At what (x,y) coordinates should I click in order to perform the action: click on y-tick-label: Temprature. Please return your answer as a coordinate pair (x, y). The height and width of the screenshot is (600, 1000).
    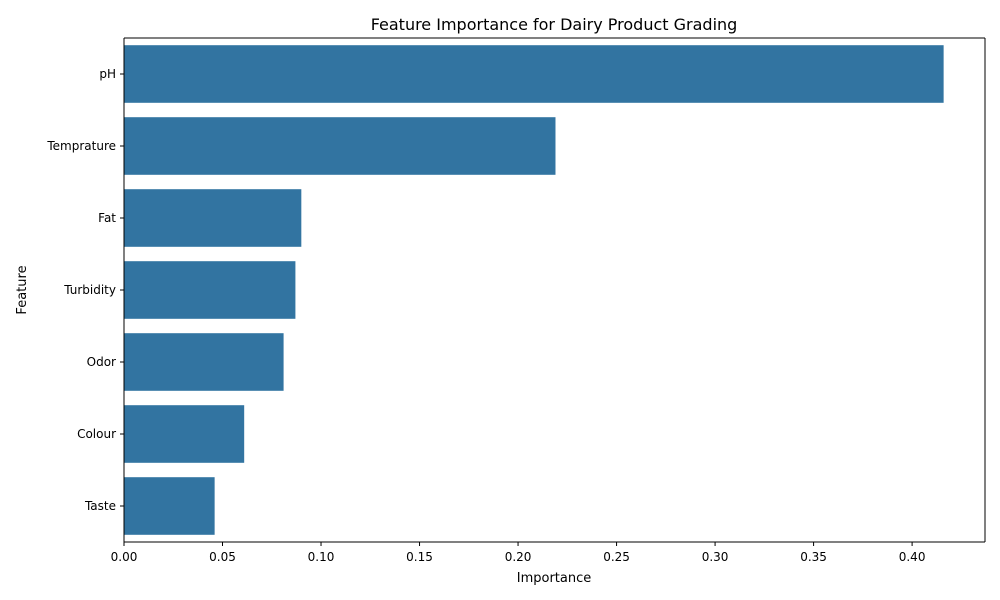
    Looking at the image, I should click on (81, 146).